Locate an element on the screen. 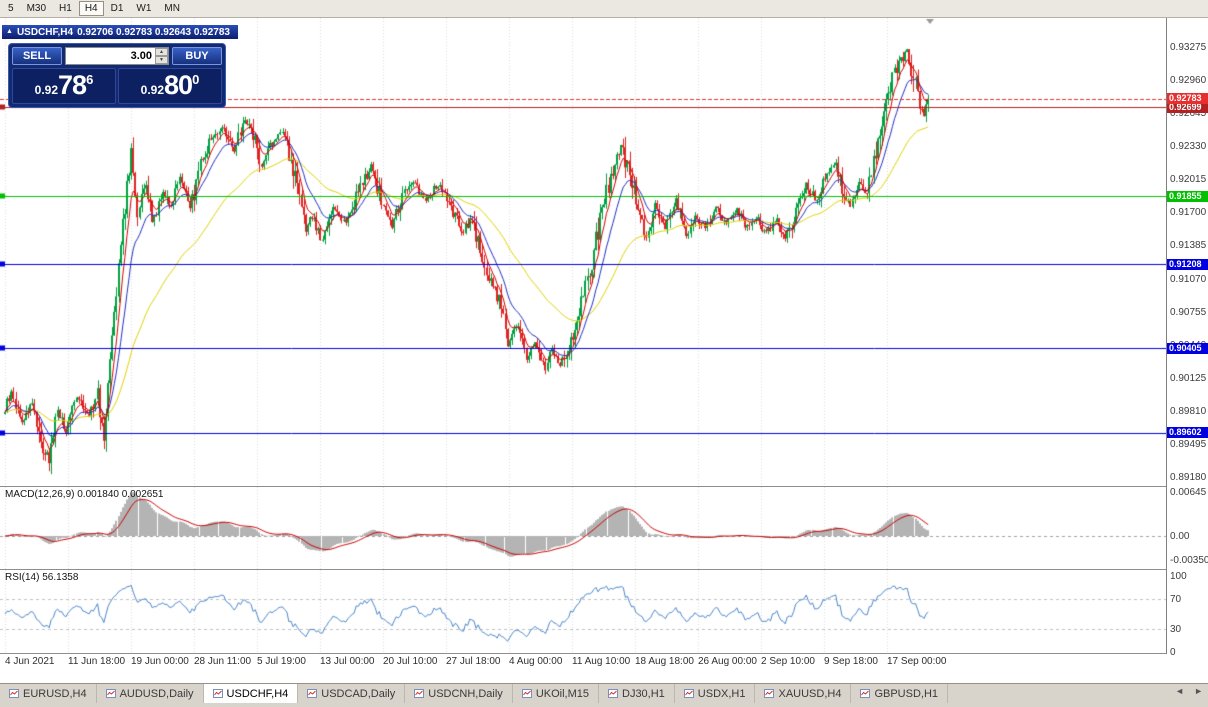 The width and height of the screenshot is (1208, 707). sell-price-display: 0.92 78 6 is located at coordinates (64, 86).